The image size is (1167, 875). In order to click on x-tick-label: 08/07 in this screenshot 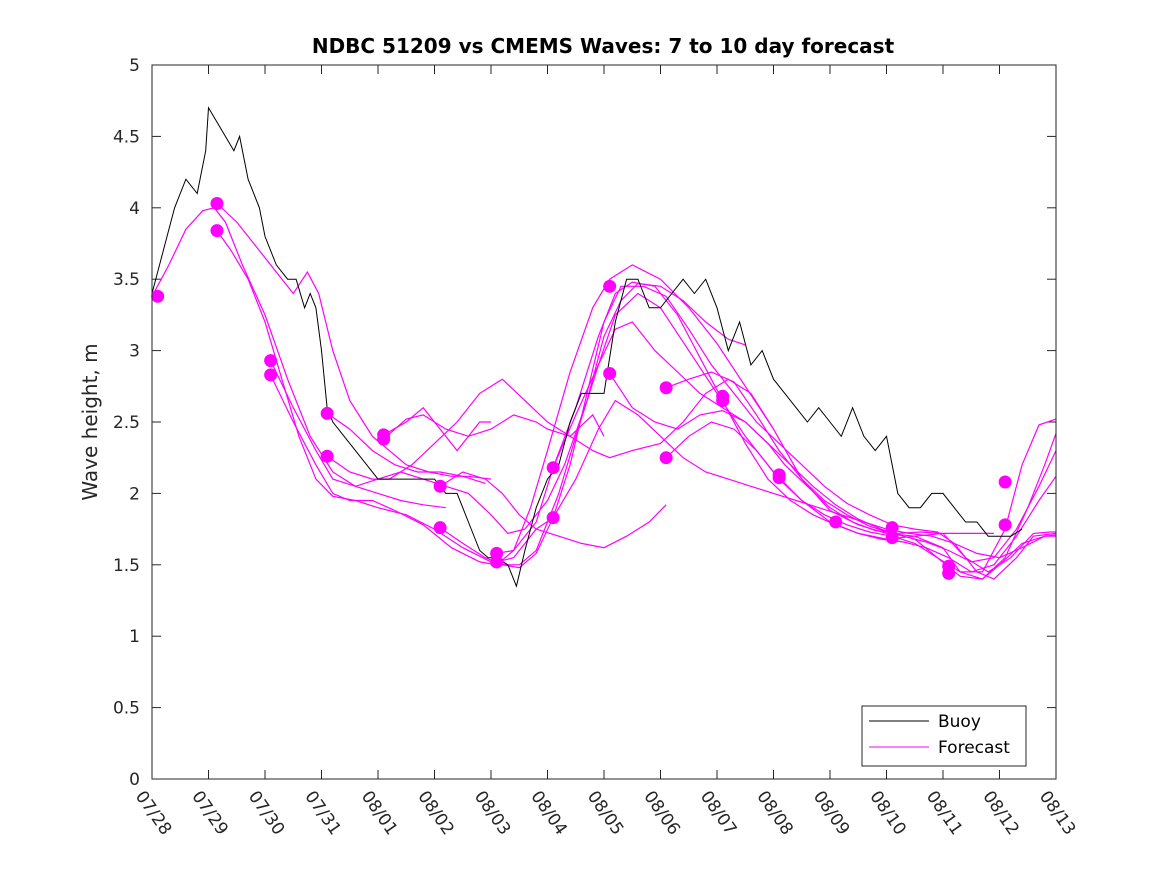, I will do `click(718, 813)`.